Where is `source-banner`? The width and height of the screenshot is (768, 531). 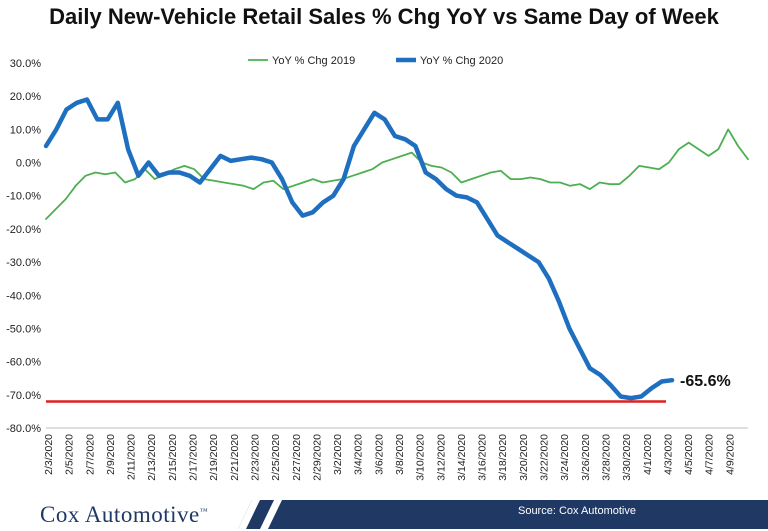 source-banner is located at coordinates (503, 514).